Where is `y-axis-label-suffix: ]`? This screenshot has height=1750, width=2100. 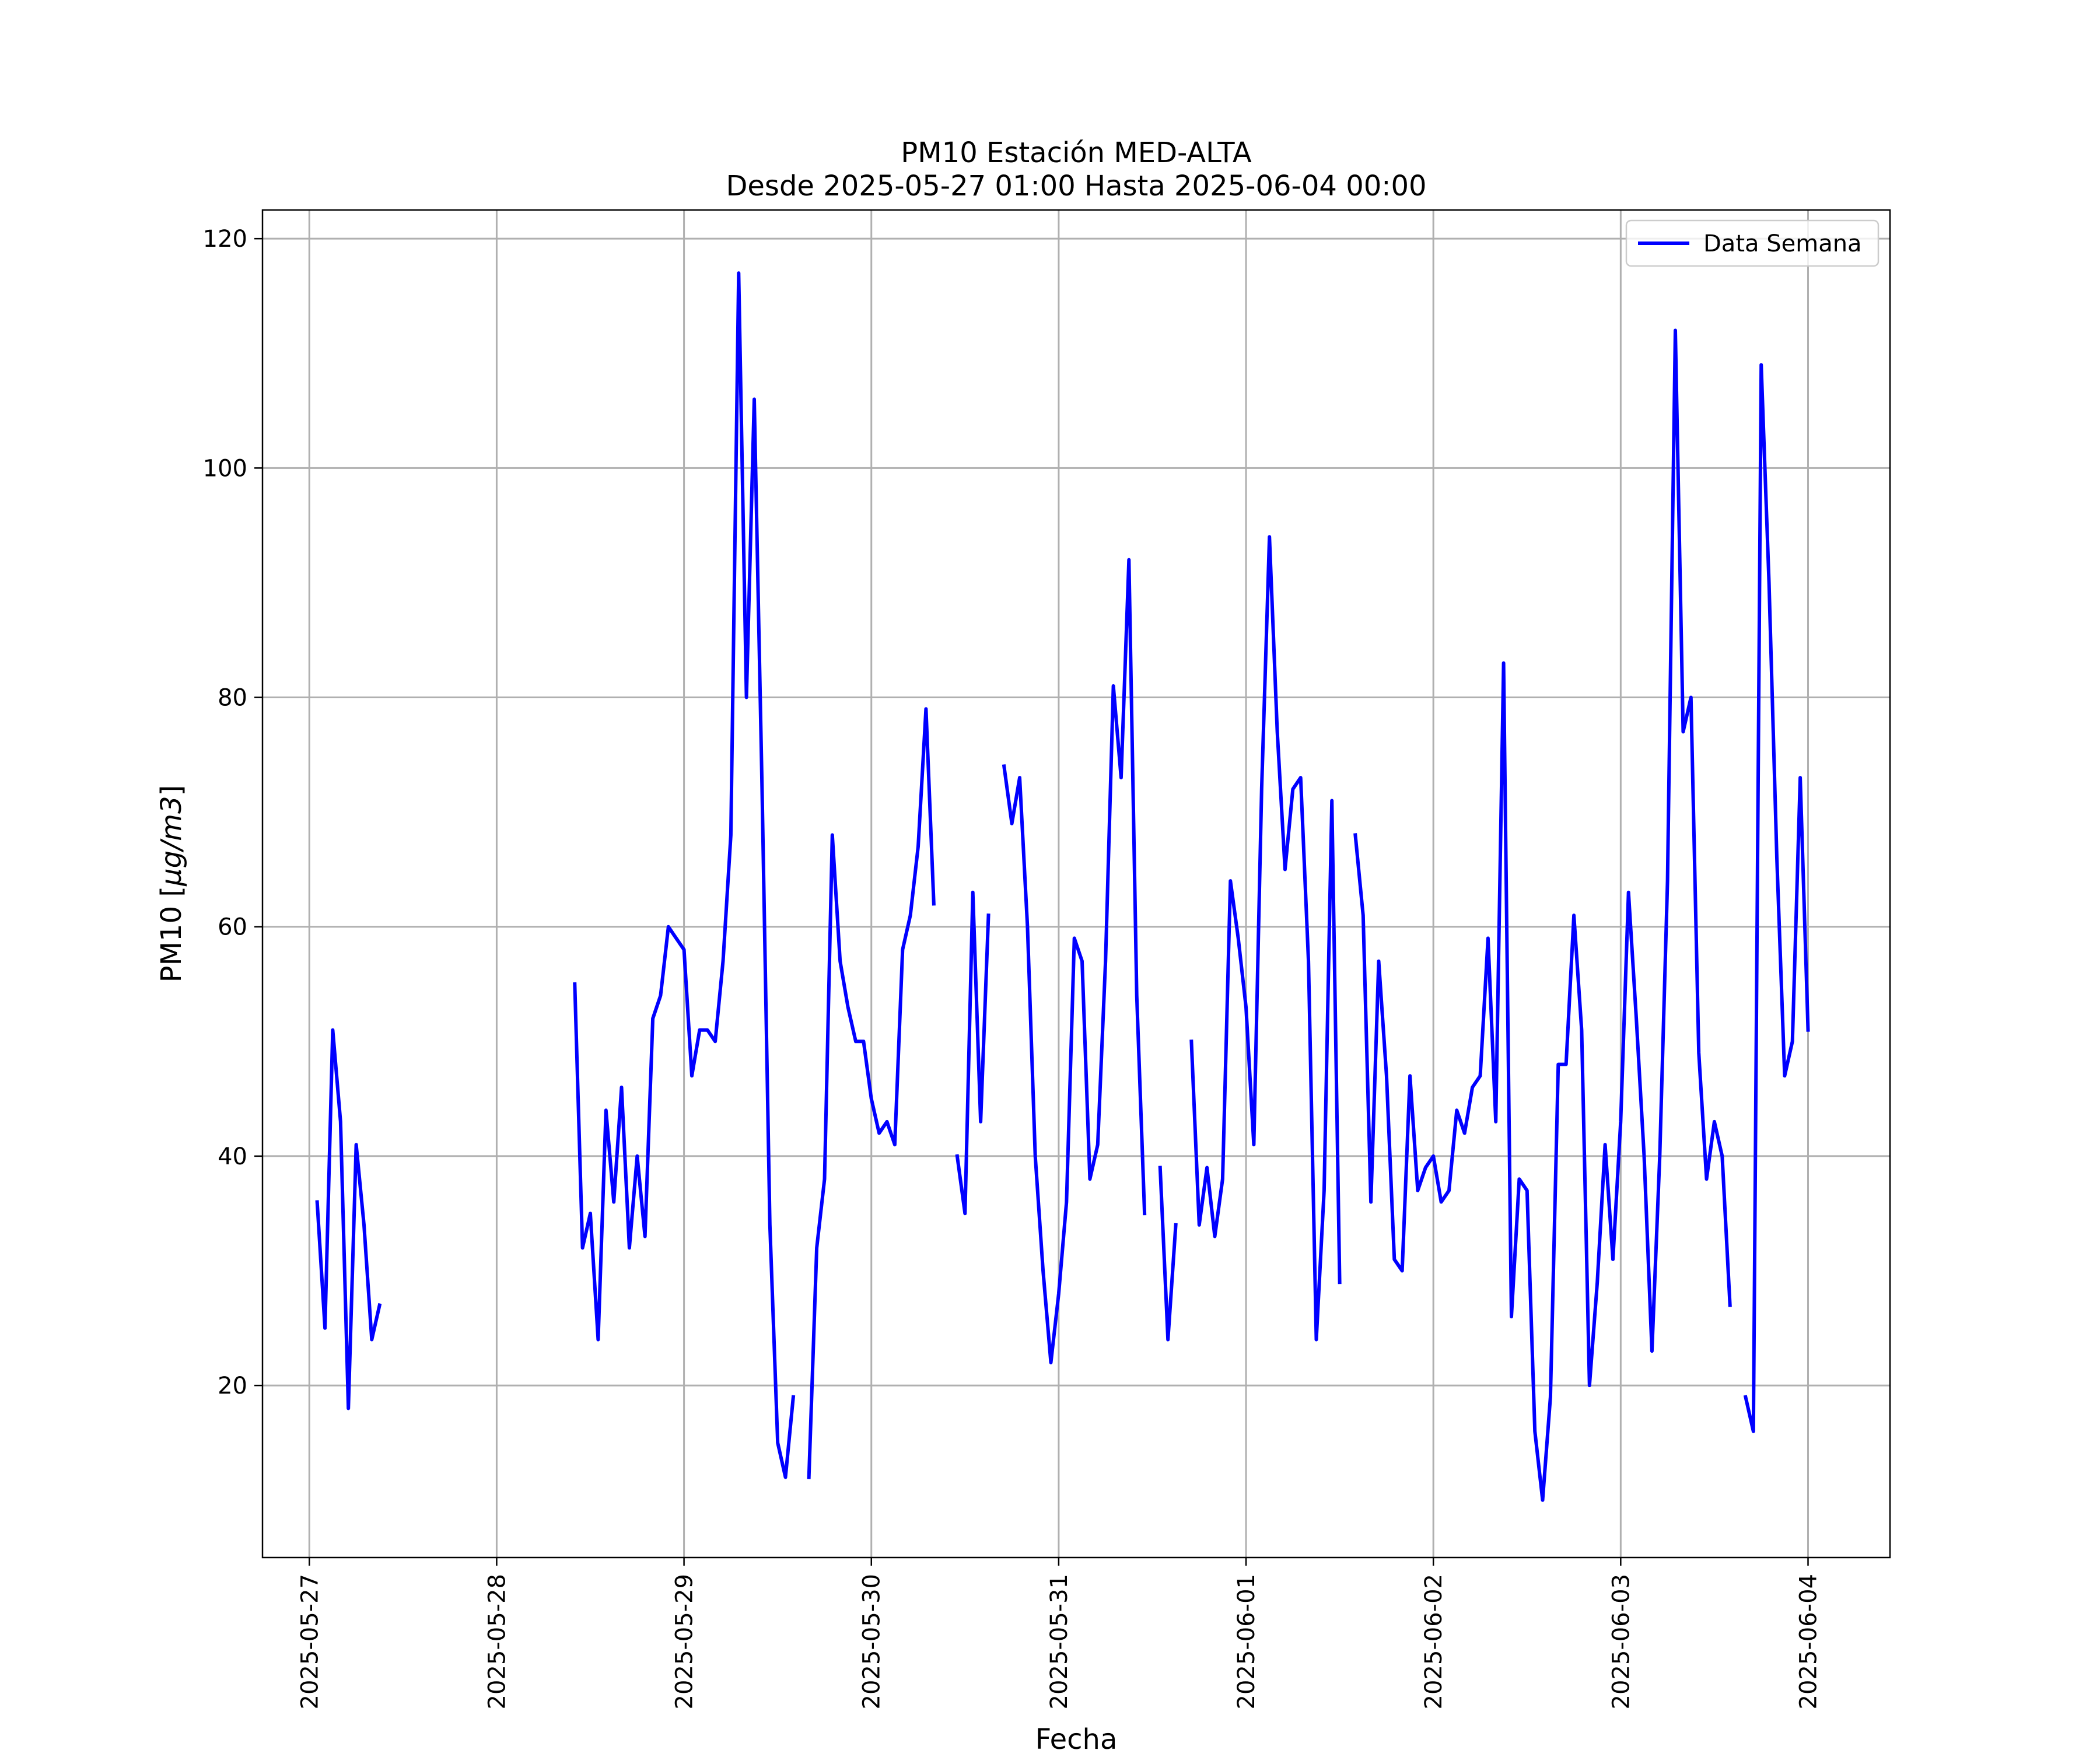
y-axis-label-suffix: ] is located at coordinates (171, 790).